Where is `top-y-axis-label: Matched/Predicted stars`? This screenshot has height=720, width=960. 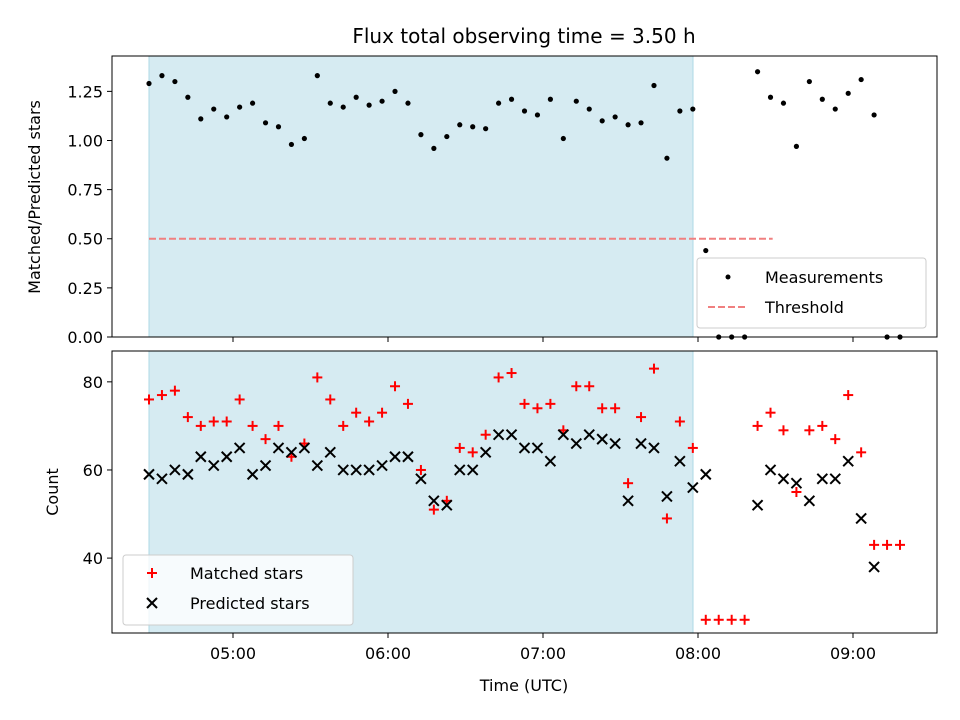
top-y-axis-label: Matched/Predicted stars is located at coordinates (34, 197).